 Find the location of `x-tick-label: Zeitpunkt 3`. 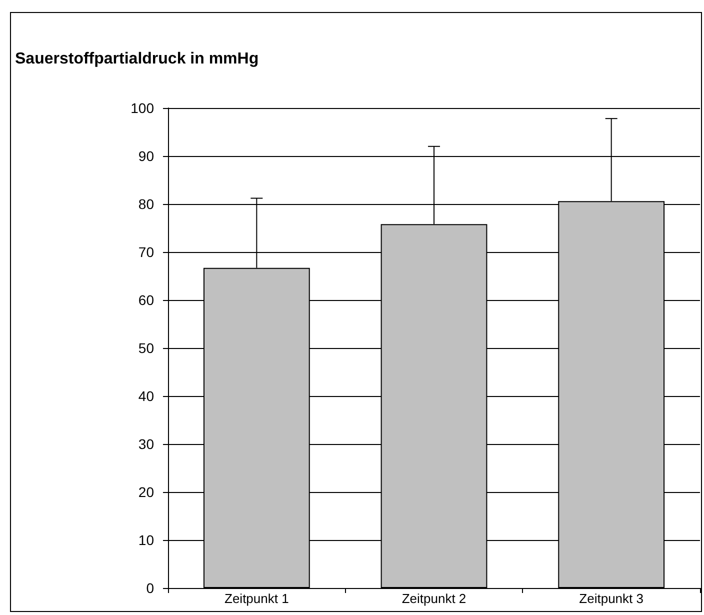

x-tick-label: Zeitpunkt 3 is located at coordinates (611, 598).